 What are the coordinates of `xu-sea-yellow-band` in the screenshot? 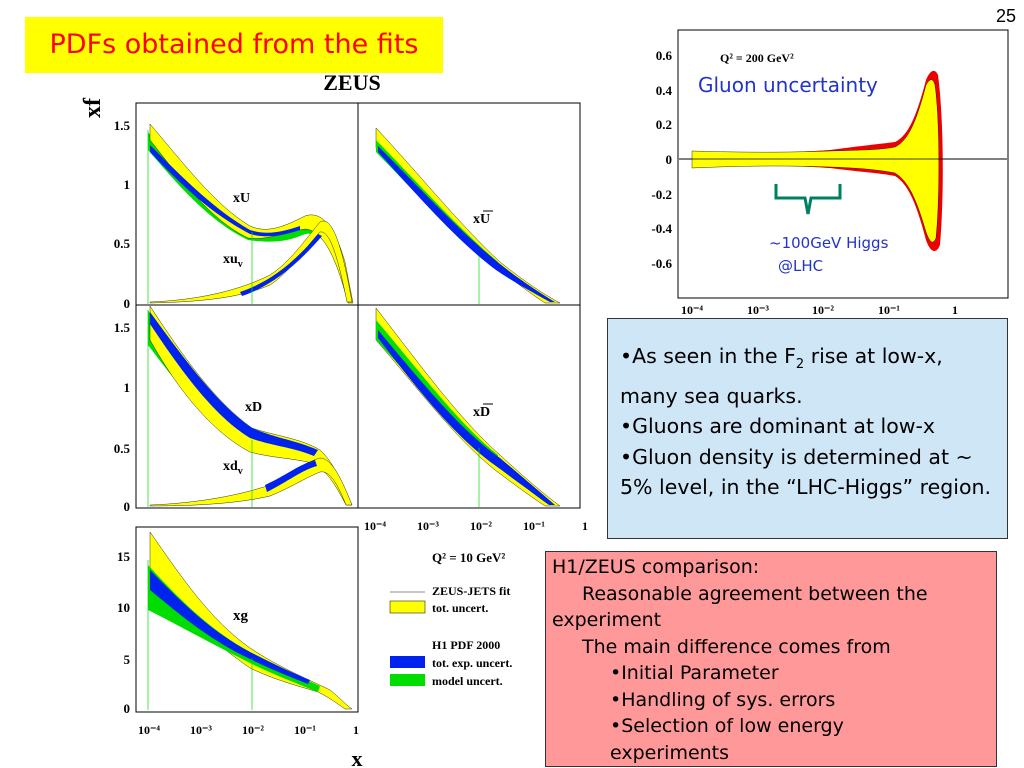 It's located at (251, 213).